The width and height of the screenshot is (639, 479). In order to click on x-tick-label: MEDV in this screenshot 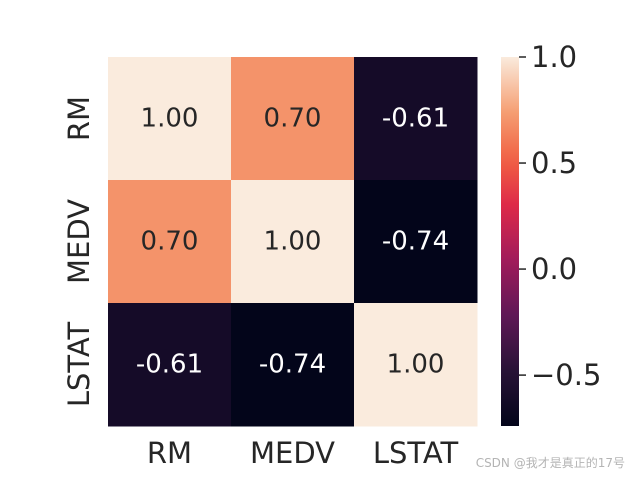, I will do `click(292, 453)`.